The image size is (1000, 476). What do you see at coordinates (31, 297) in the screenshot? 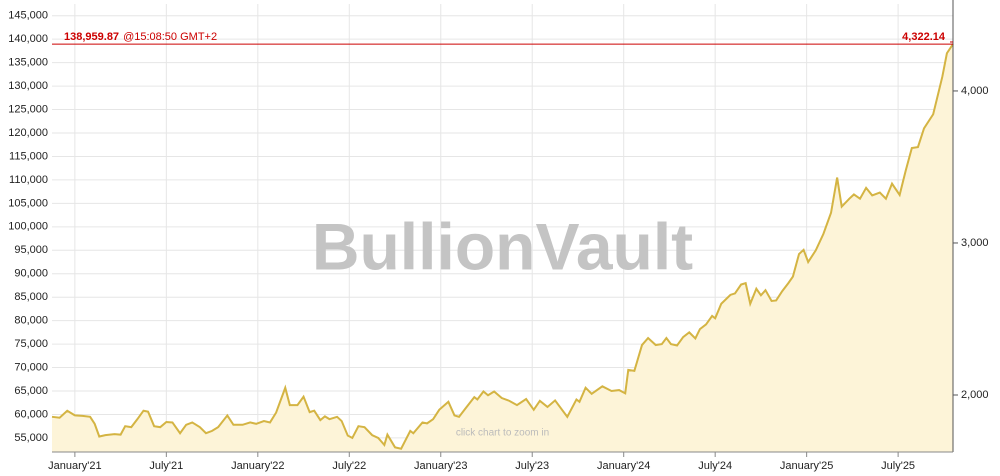
I see `y-tick-label: 85,000` at bounding box center [31, 297].